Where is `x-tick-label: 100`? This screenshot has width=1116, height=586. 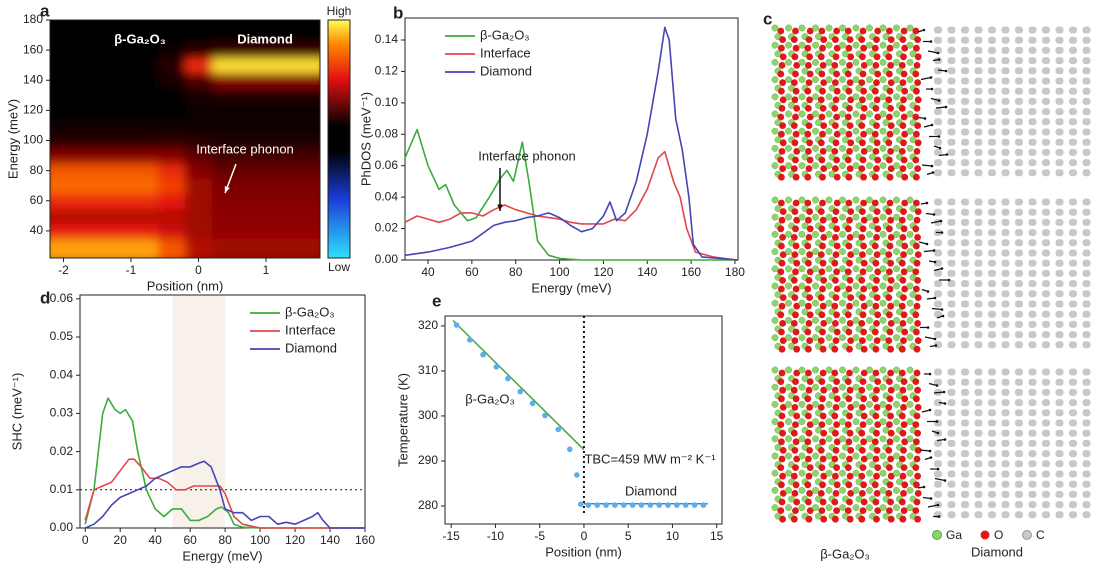
x-tick-label: 100 is located at coordinates (260, 540).